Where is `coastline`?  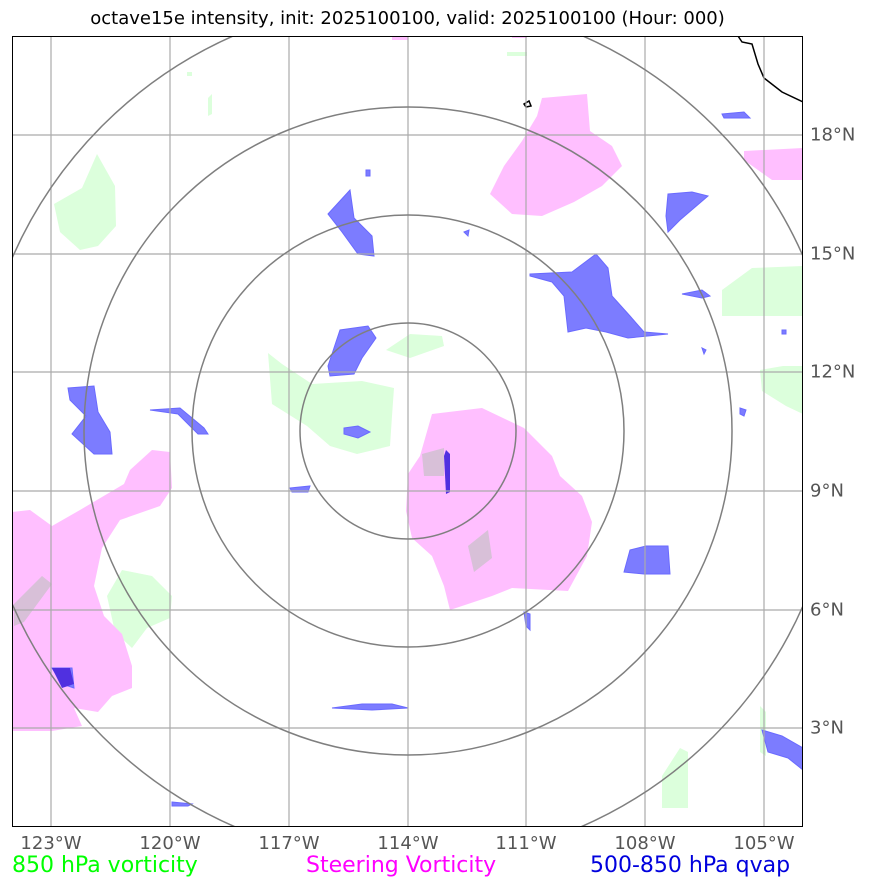 coastline is located at coordinates (662, 72).